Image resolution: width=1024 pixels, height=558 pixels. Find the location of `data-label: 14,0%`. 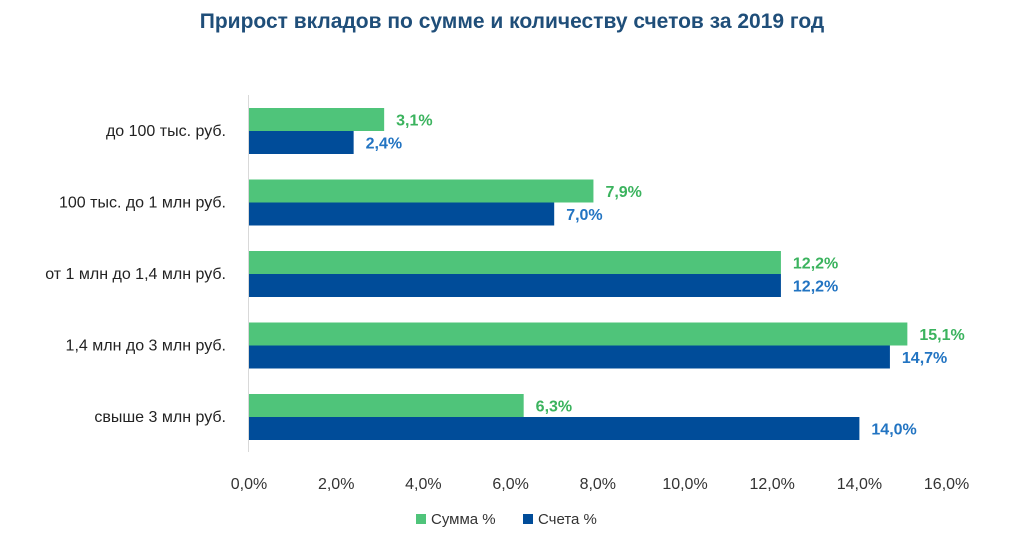

data-label: 14,0% is located at coordinates (893, 430).